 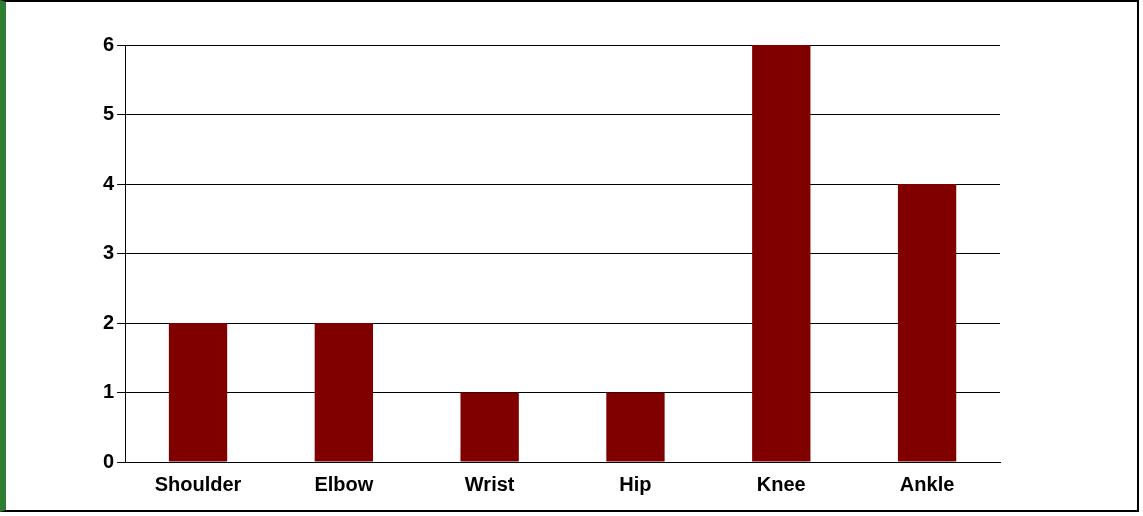 What do you see at coordinates (109, 391) in the screenshot?
I see `y-tick-label: 1` at bounding box center [109, 391].